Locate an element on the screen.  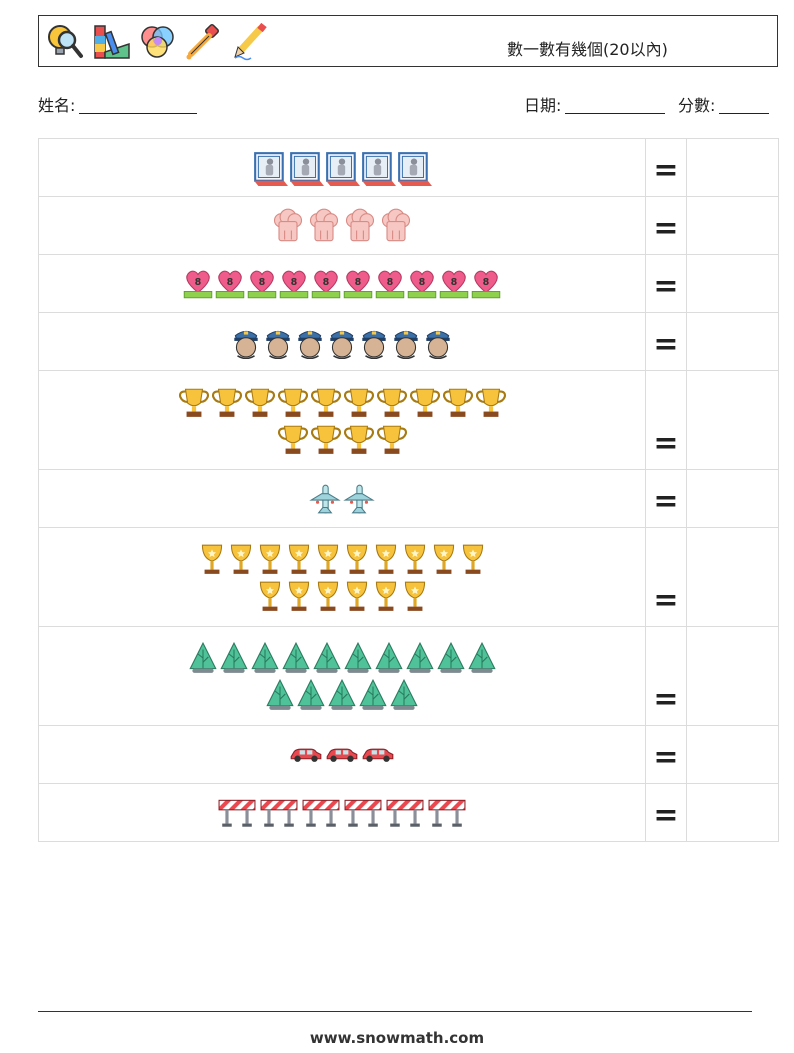
count-row: 8 8 8 8 8 8 8 8 8 8 = is located at coordinates (408, 283).